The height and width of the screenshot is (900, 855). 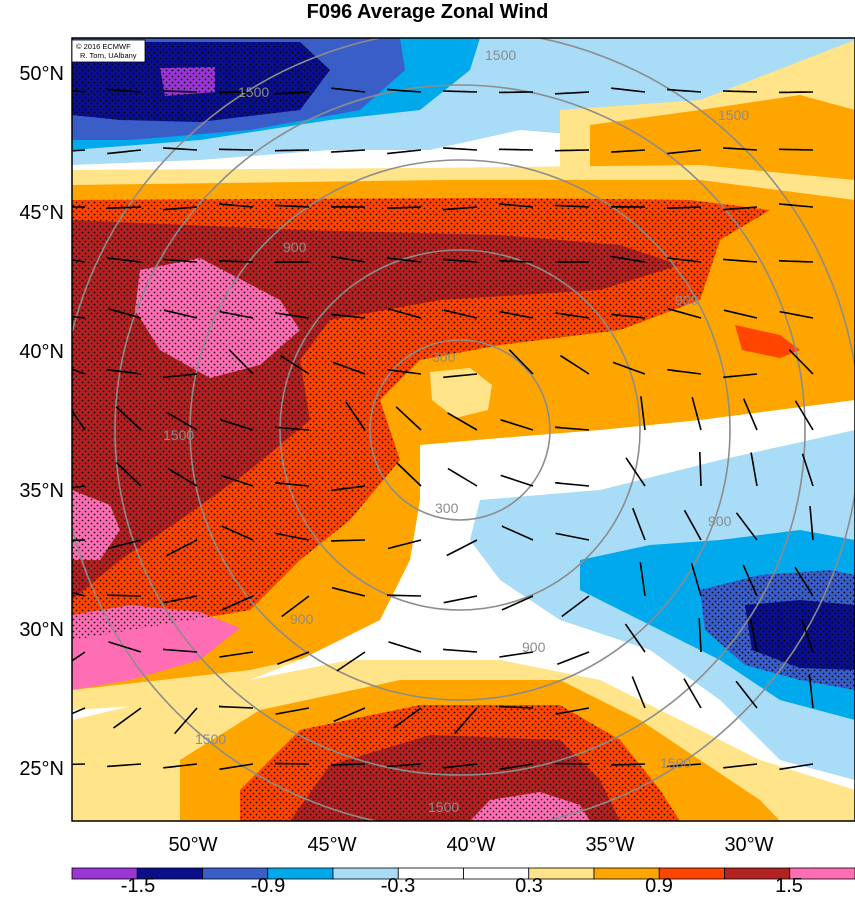 I want to click on credit-line-2: R. Torn, UAlbany, so click(x=108, y=55).